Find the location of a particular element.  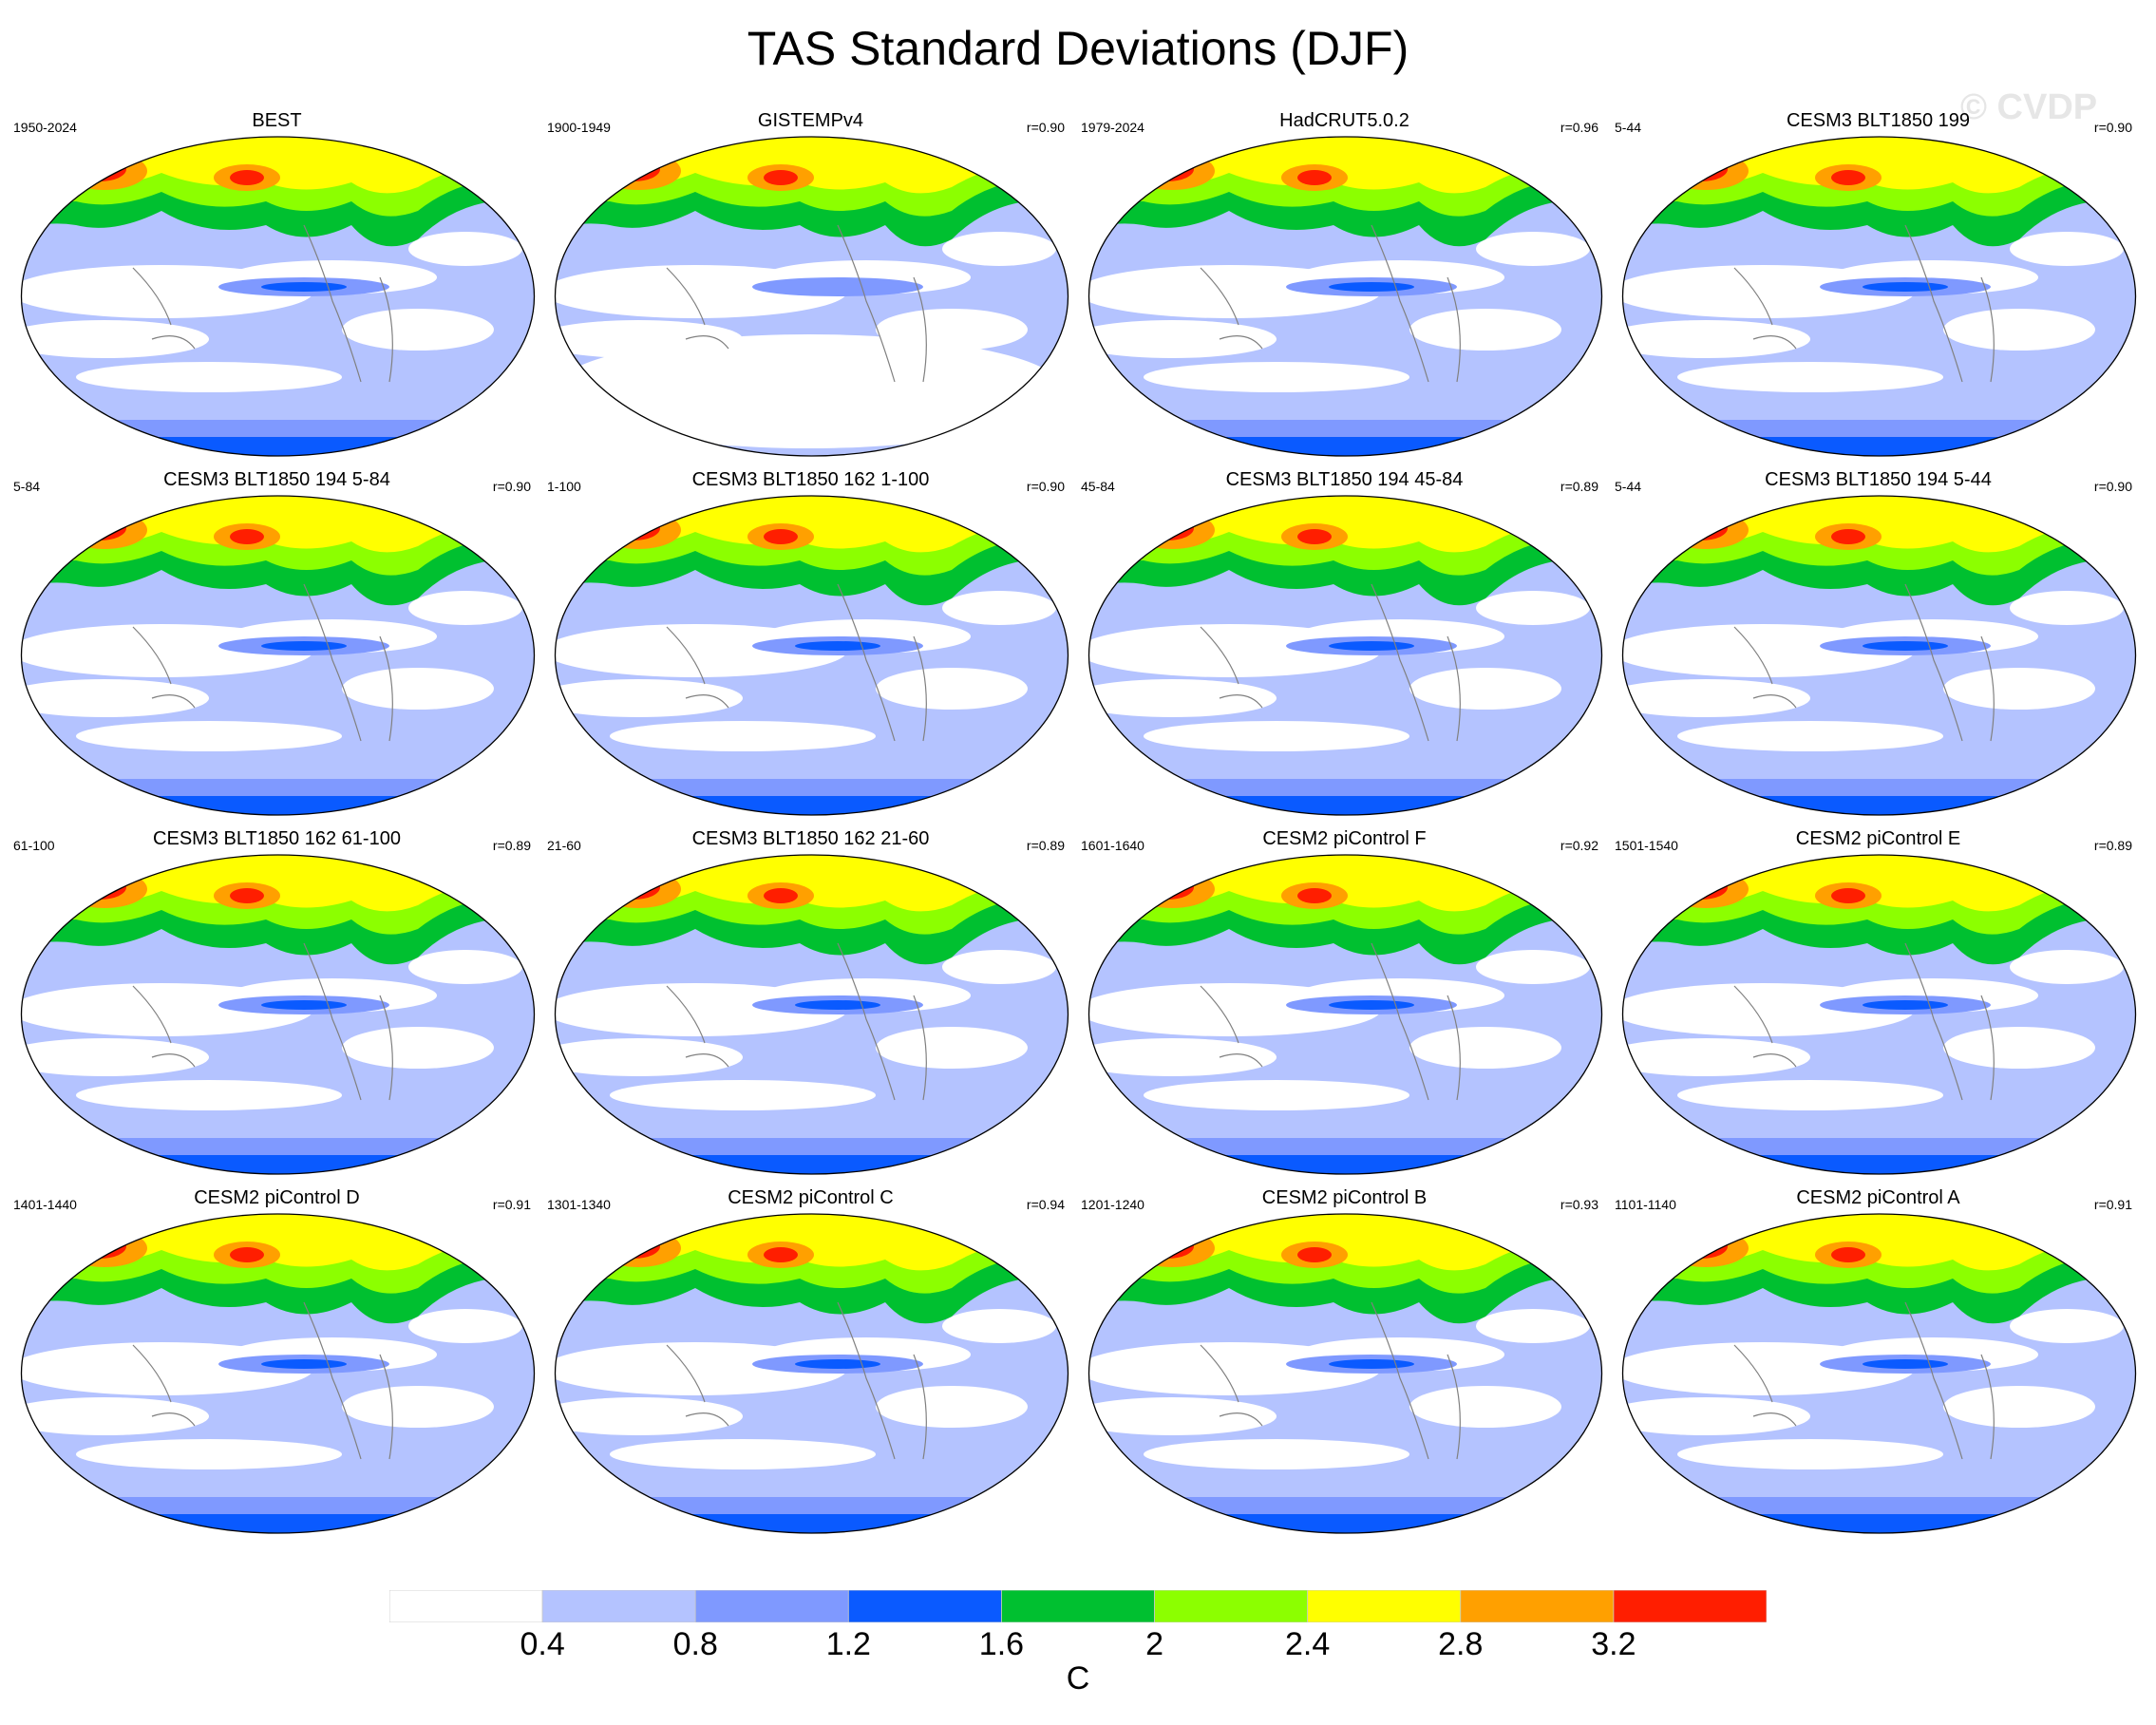

panel-title: CESM3 BLT1850 194 5-44 is located at coordinates (1879, 480).